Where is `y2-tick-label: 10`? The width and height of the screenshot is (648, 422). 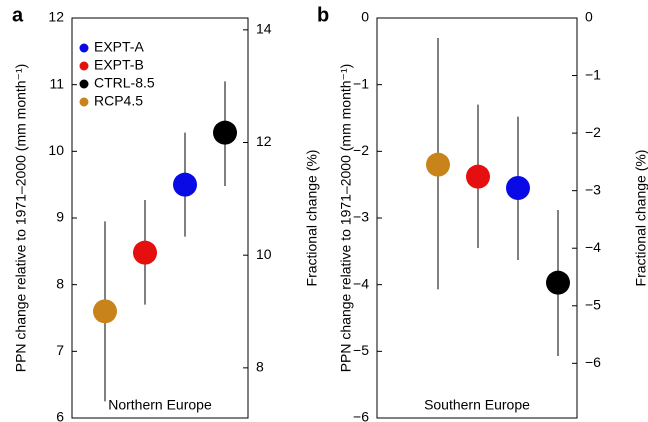
y2-tick-label: 10 is located at coordinates (264, 254).